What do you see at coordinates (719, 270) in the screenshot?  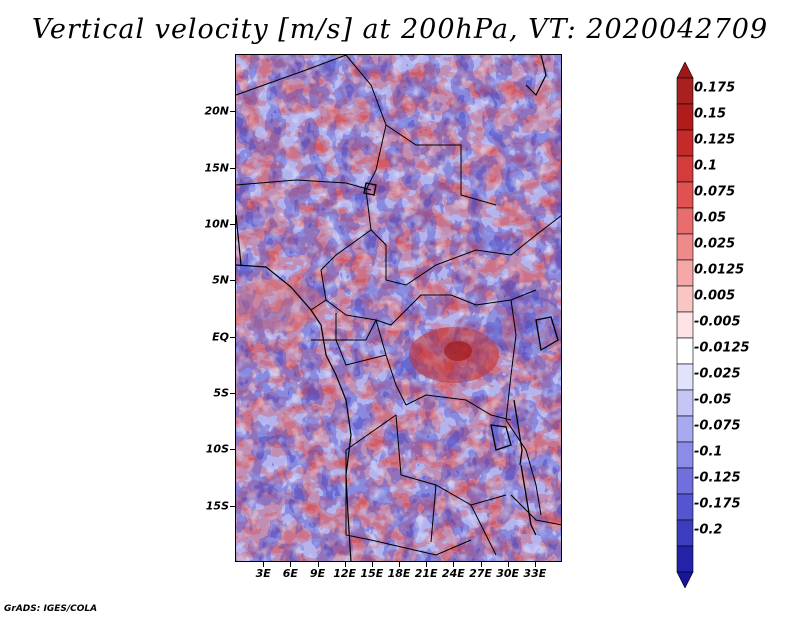 I see `colorbar-level-label: 0.0125` at bounding box center [719, 270].